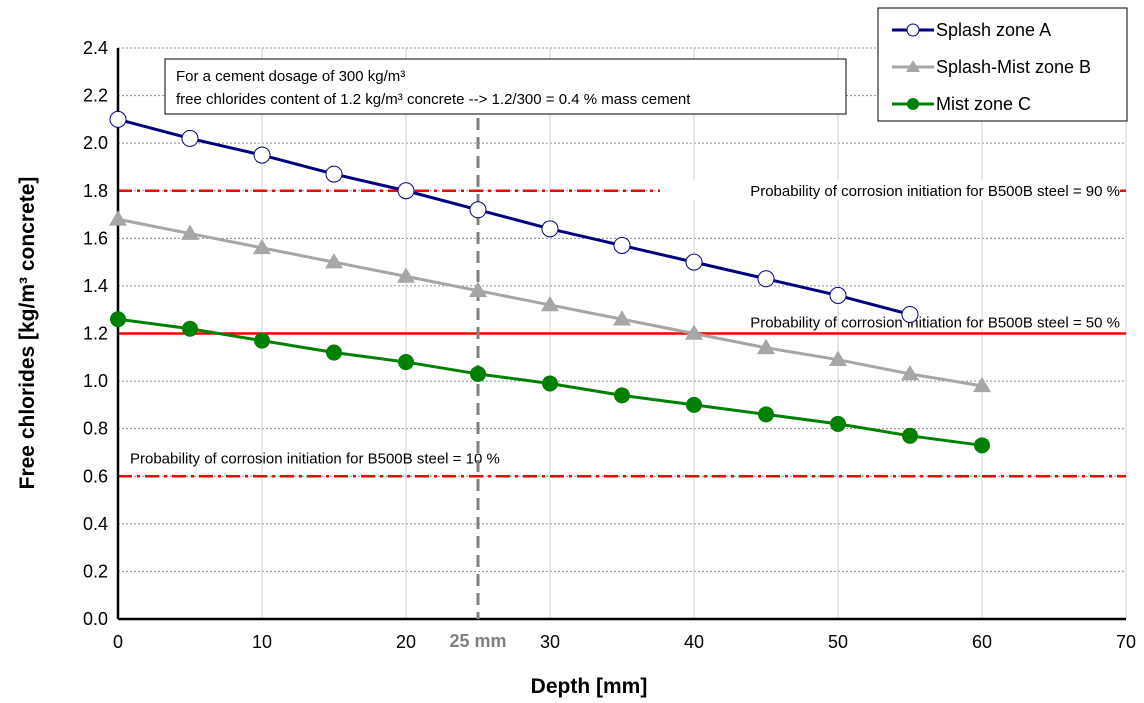 Image resolution: width=1144 pixels, height=703 pixels. Describe the element at coordinates (95, 334) in the screenshot. I see `y-tick-label: 1.2` at that location.